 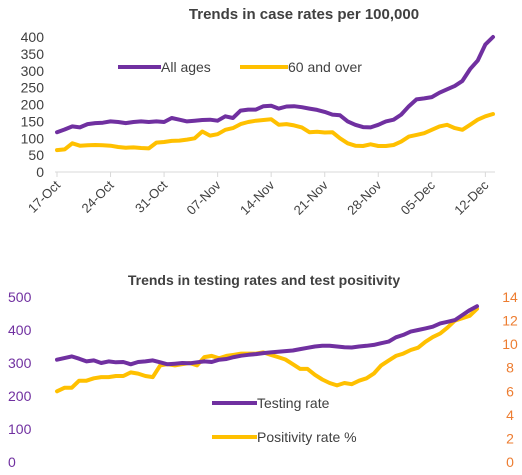 I want to click on x-tick-label: 14-Nov, so click(x=257, y=197).